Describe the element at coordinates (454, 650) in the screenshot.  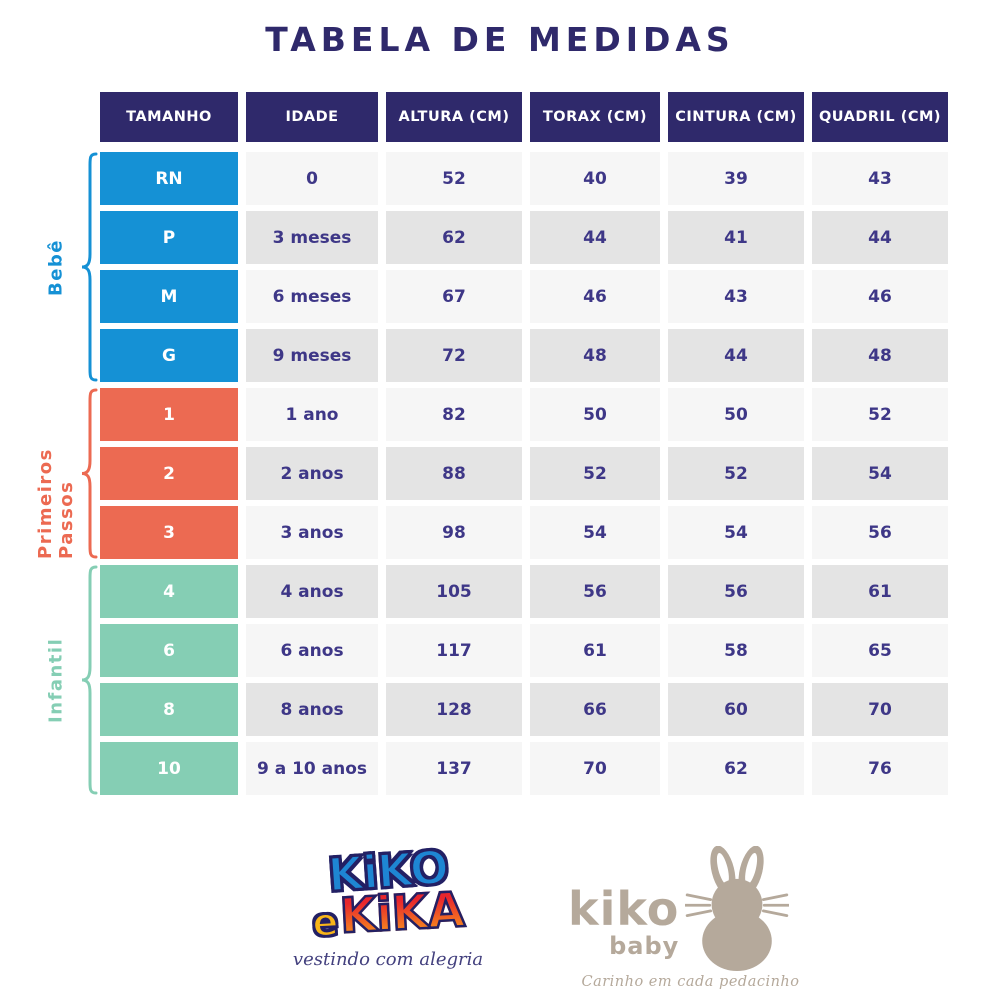
I see `value-cell: 117` at that location.